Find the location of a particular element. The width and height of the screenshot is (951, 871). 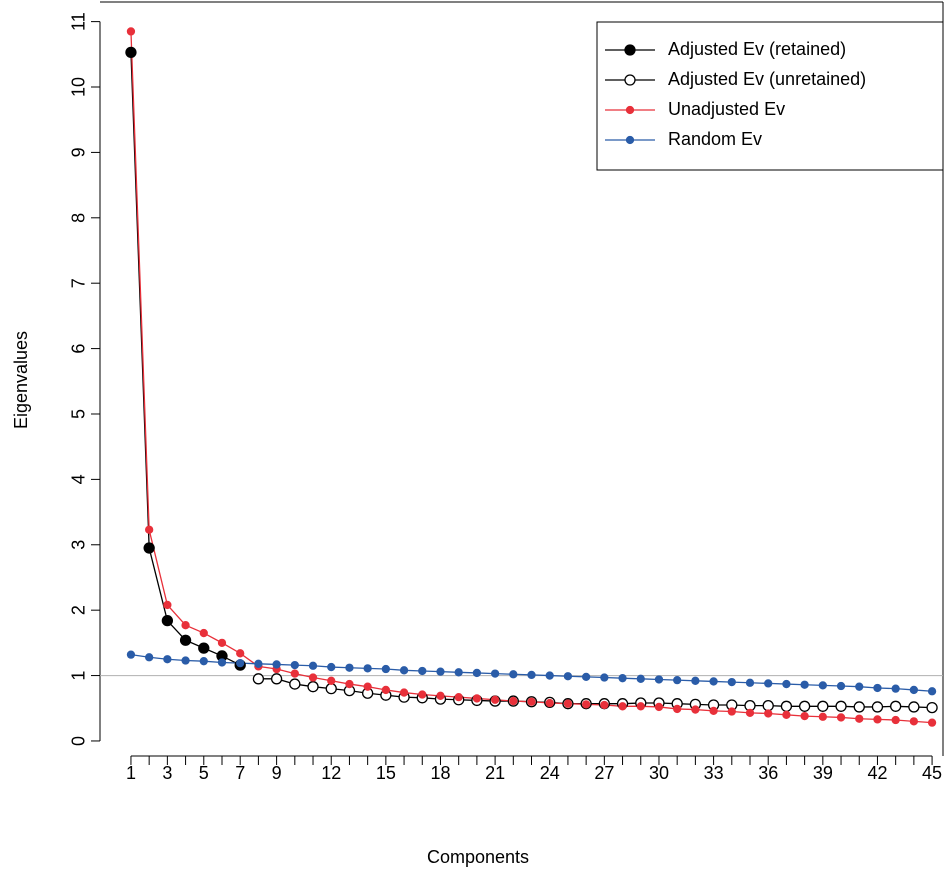

y-tick-label: 3 is located at coordinates (79, 545).